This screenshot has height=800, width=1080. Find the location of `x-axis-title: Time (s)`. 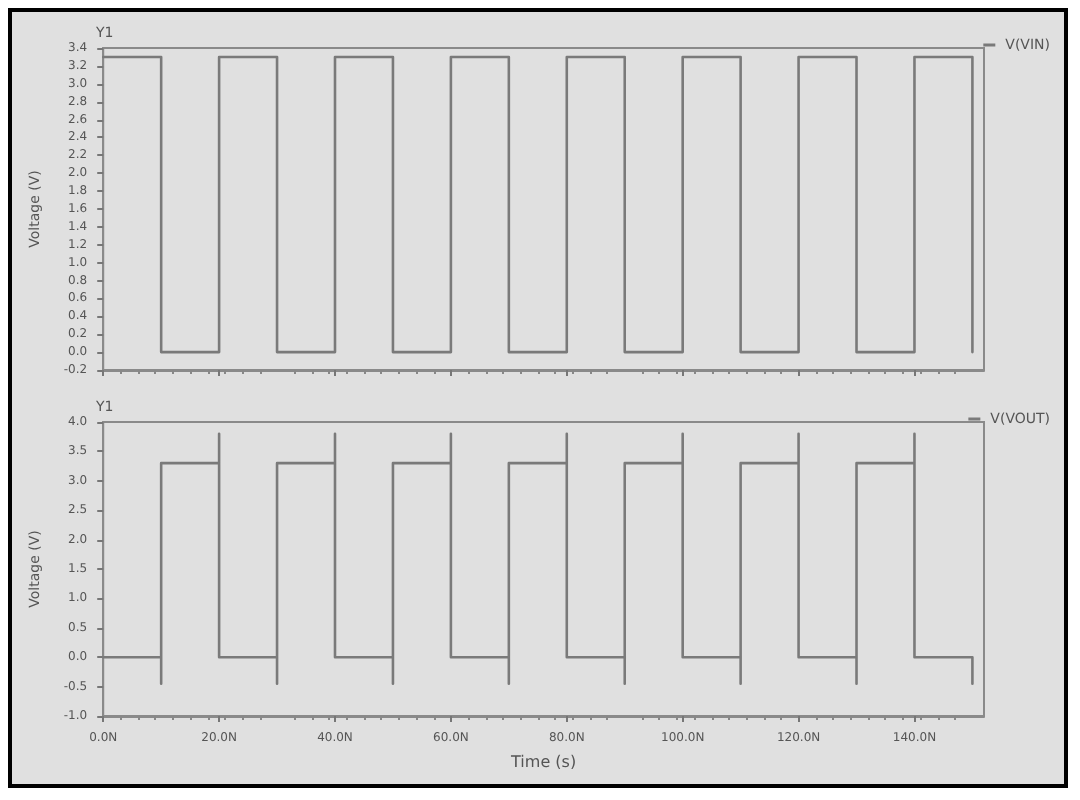

x-axis-title: Time (s) is located at coordinates (543, 761).